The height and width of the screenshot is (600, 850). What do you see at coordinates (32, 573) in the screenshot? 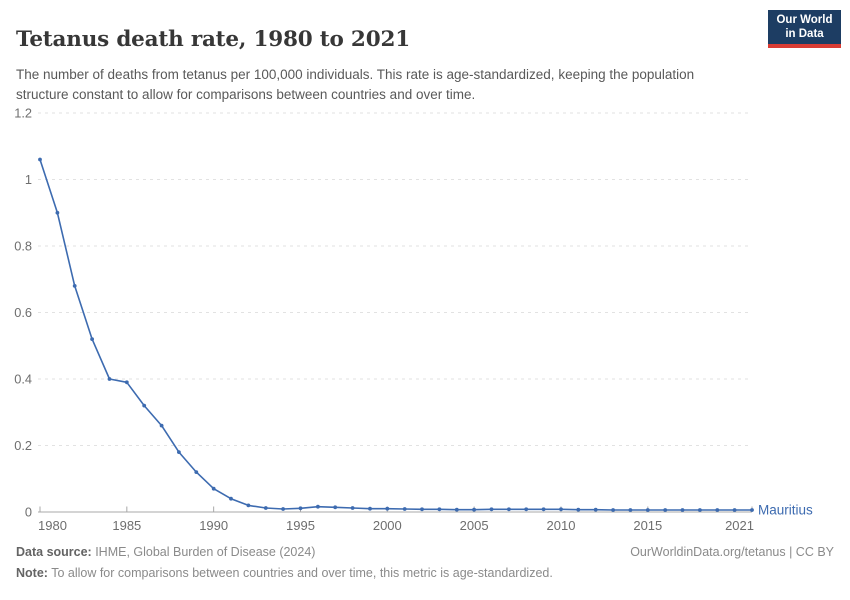
I see `footer-note-label: Note:` at bounding box center [32, 573].